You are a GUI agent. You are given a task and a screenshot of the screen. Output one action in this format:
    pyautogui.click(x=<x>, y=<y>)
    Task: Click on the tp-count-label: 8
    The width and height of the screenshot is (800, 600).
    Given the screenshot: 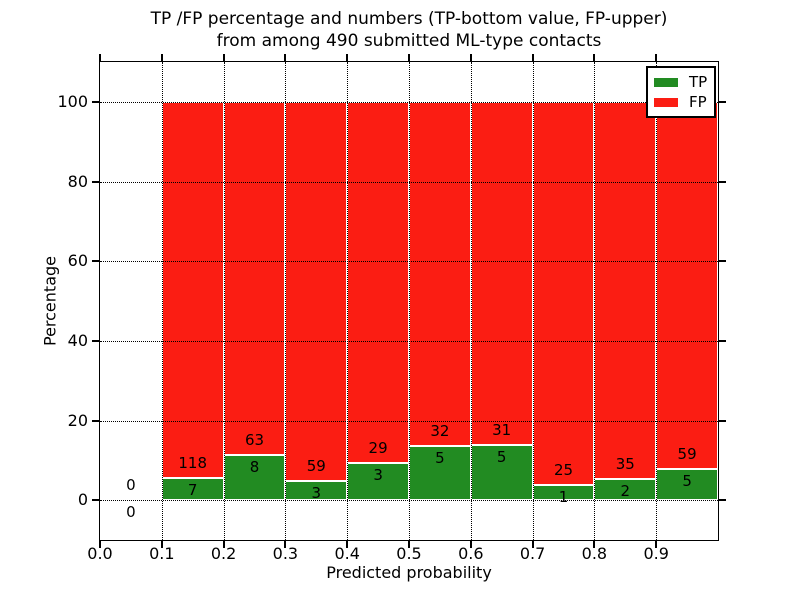 What is the action you would take?
    pyautogui.click(x=254, y=467)
    